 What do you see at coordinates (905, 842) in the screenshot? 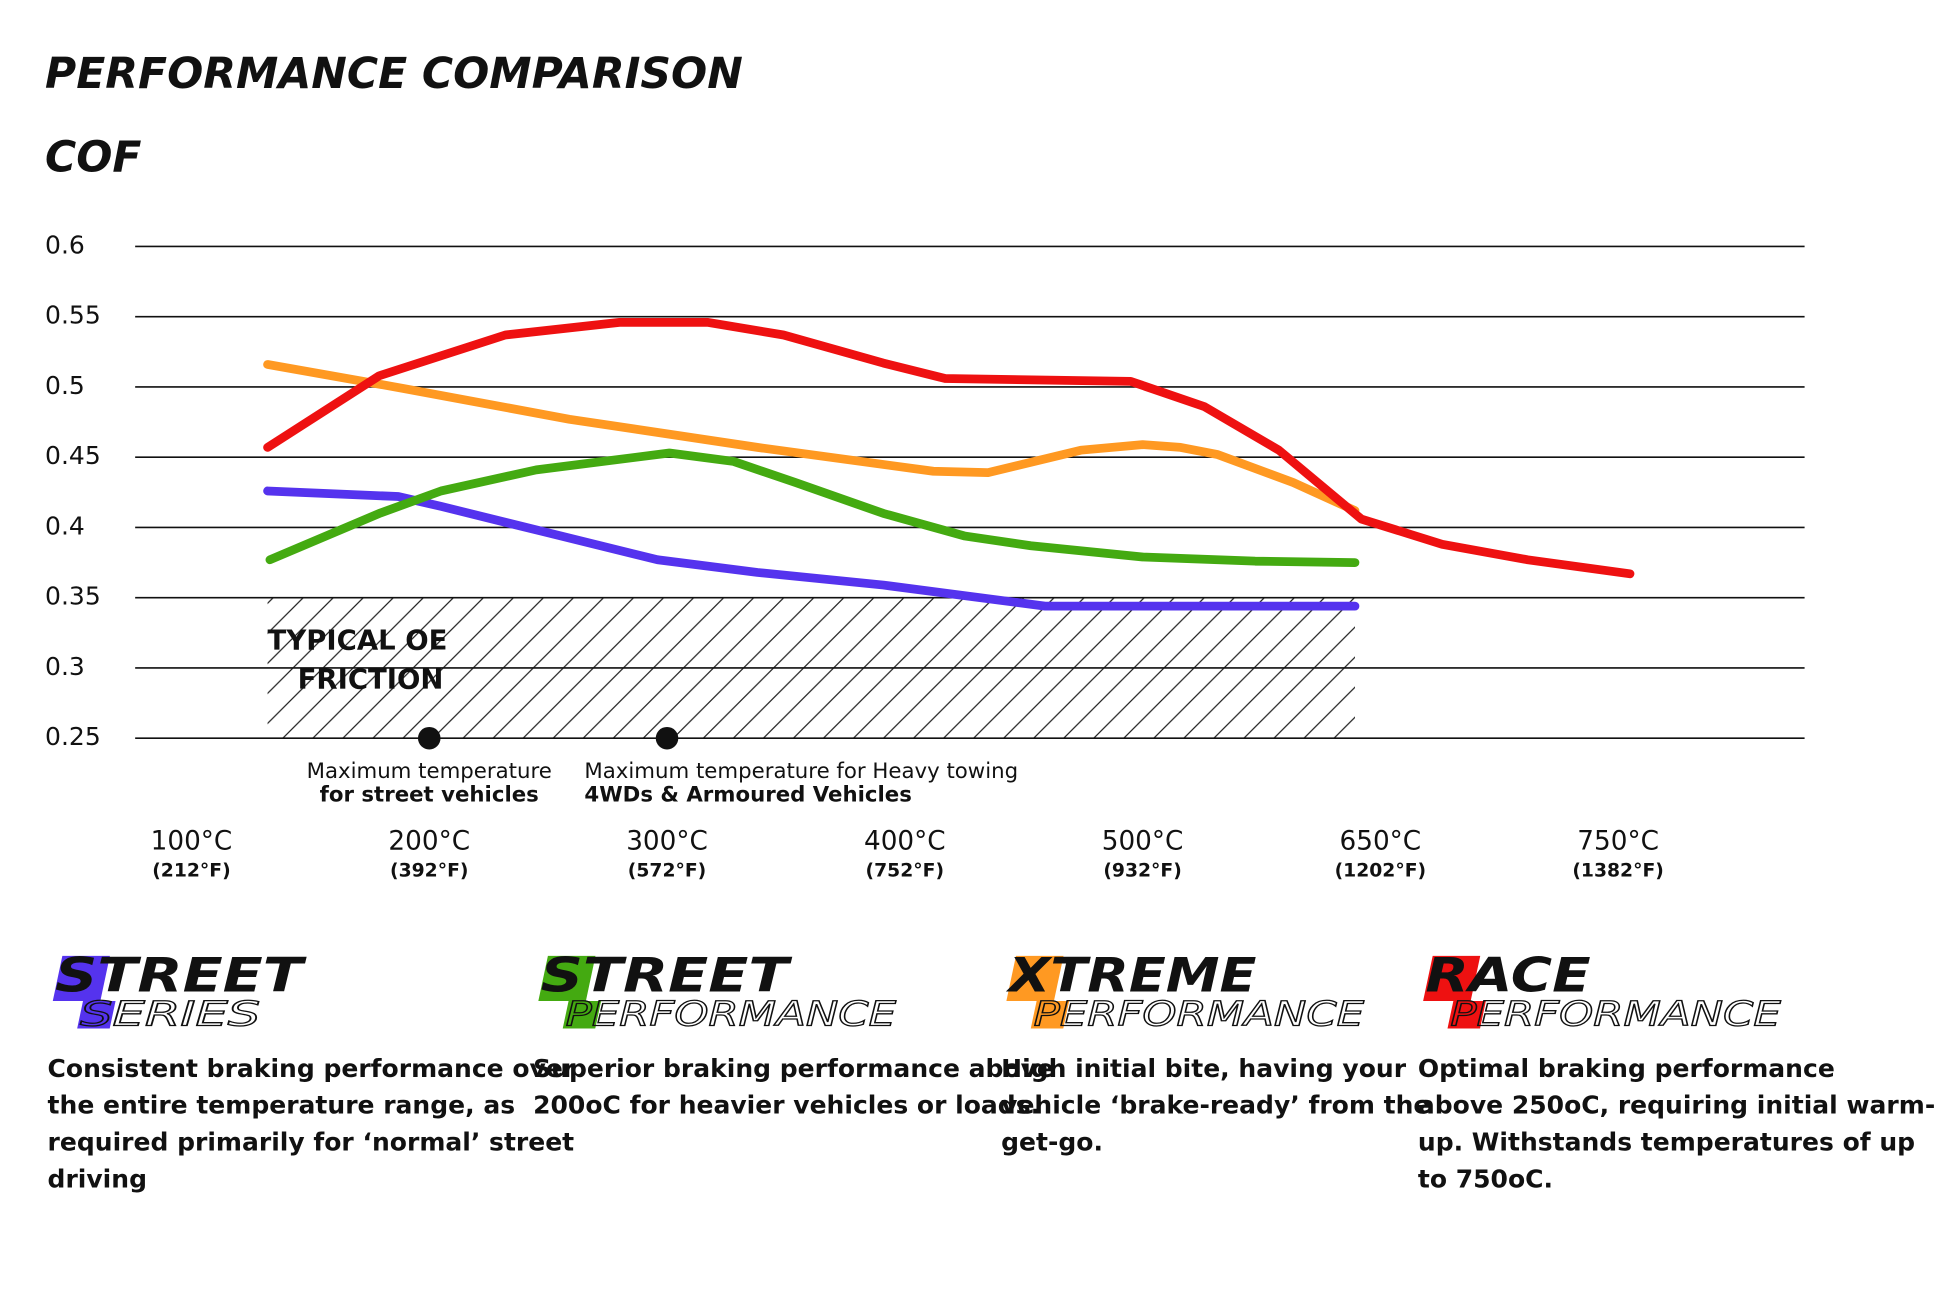
I see `x-tick-label: 400°C` at bounding box center [905, 842].